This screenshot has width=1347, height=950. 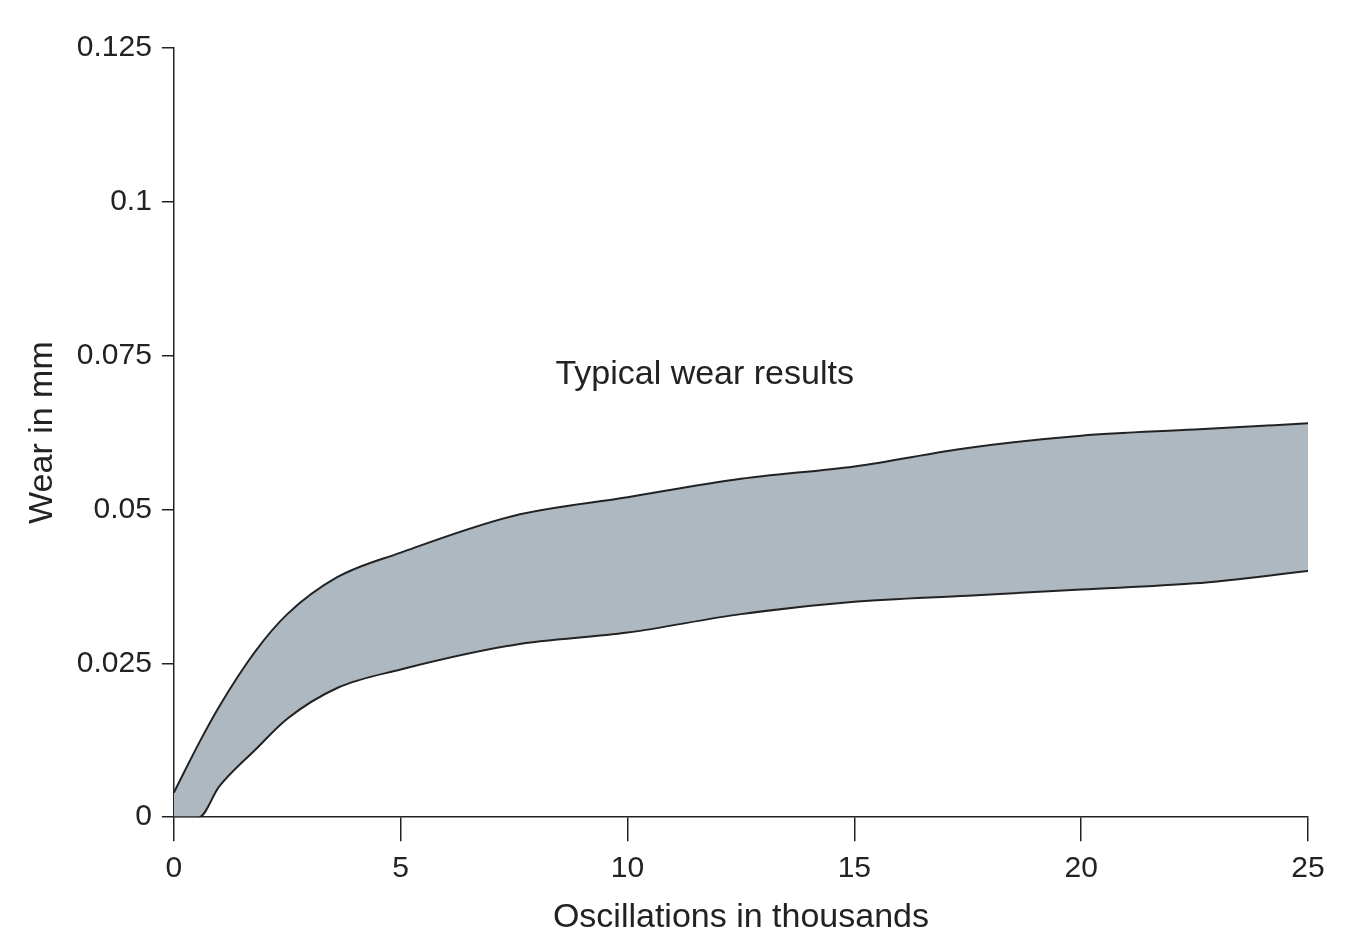 I want to click on y-tick-label: 0.125, so click(x=114, y=46).